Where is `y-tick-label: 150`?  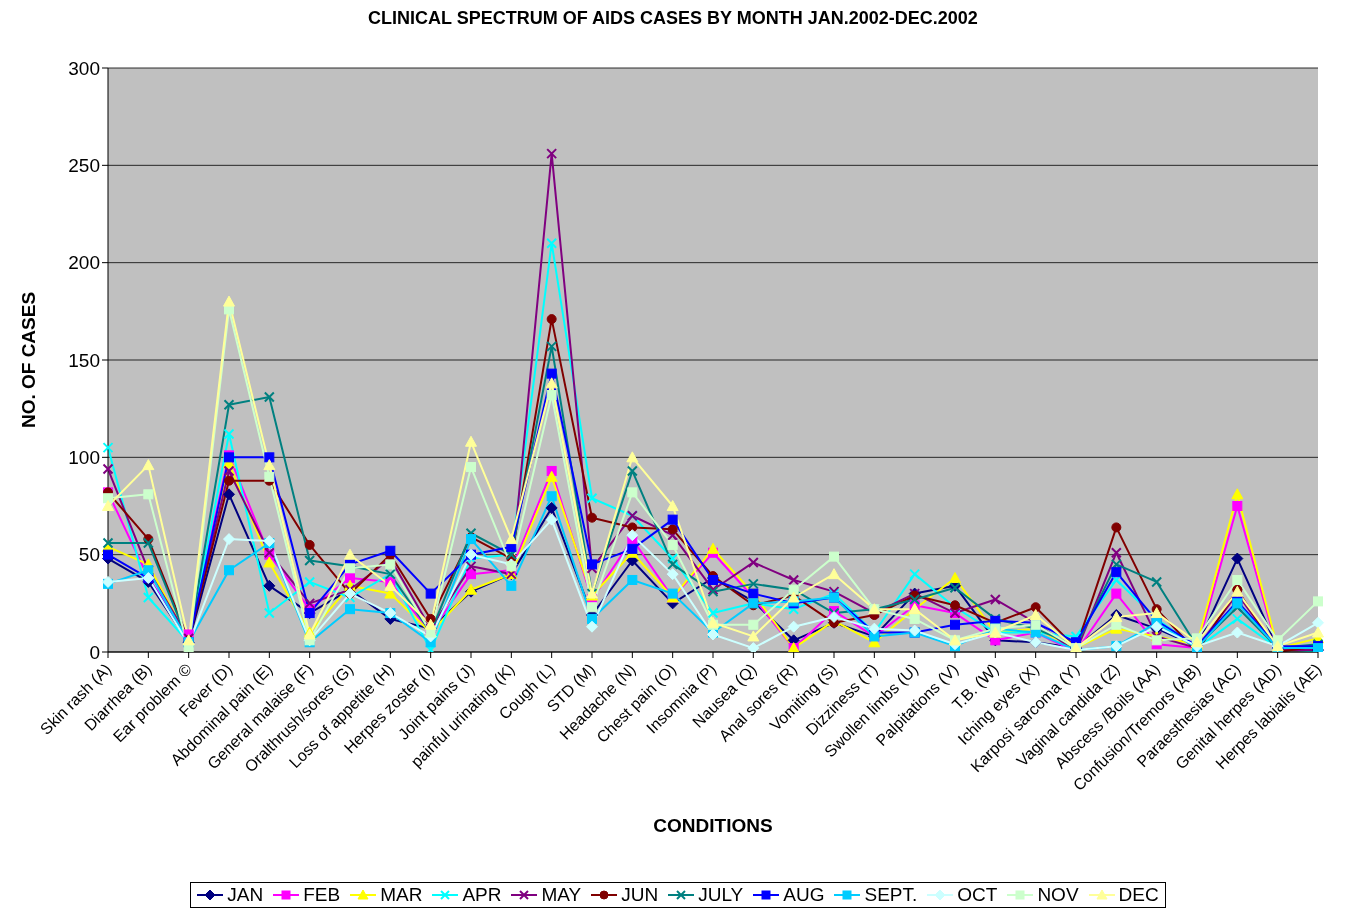 y-tick-label: 150 is located at coordinates (84, 360).